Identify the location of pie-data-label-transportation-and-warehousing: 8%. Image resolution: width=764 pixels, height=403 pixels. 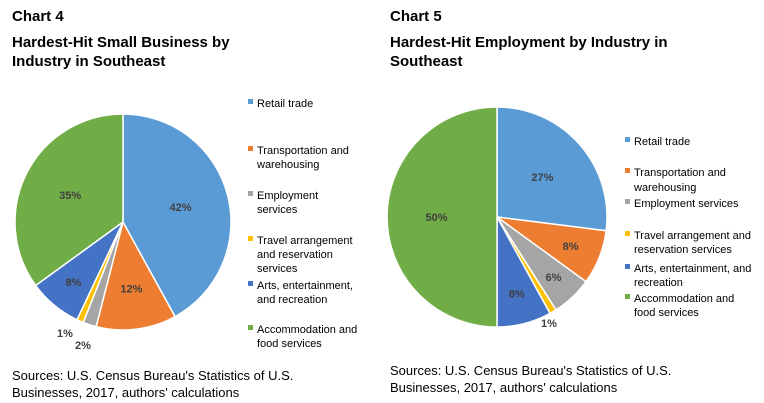
(571, 247).